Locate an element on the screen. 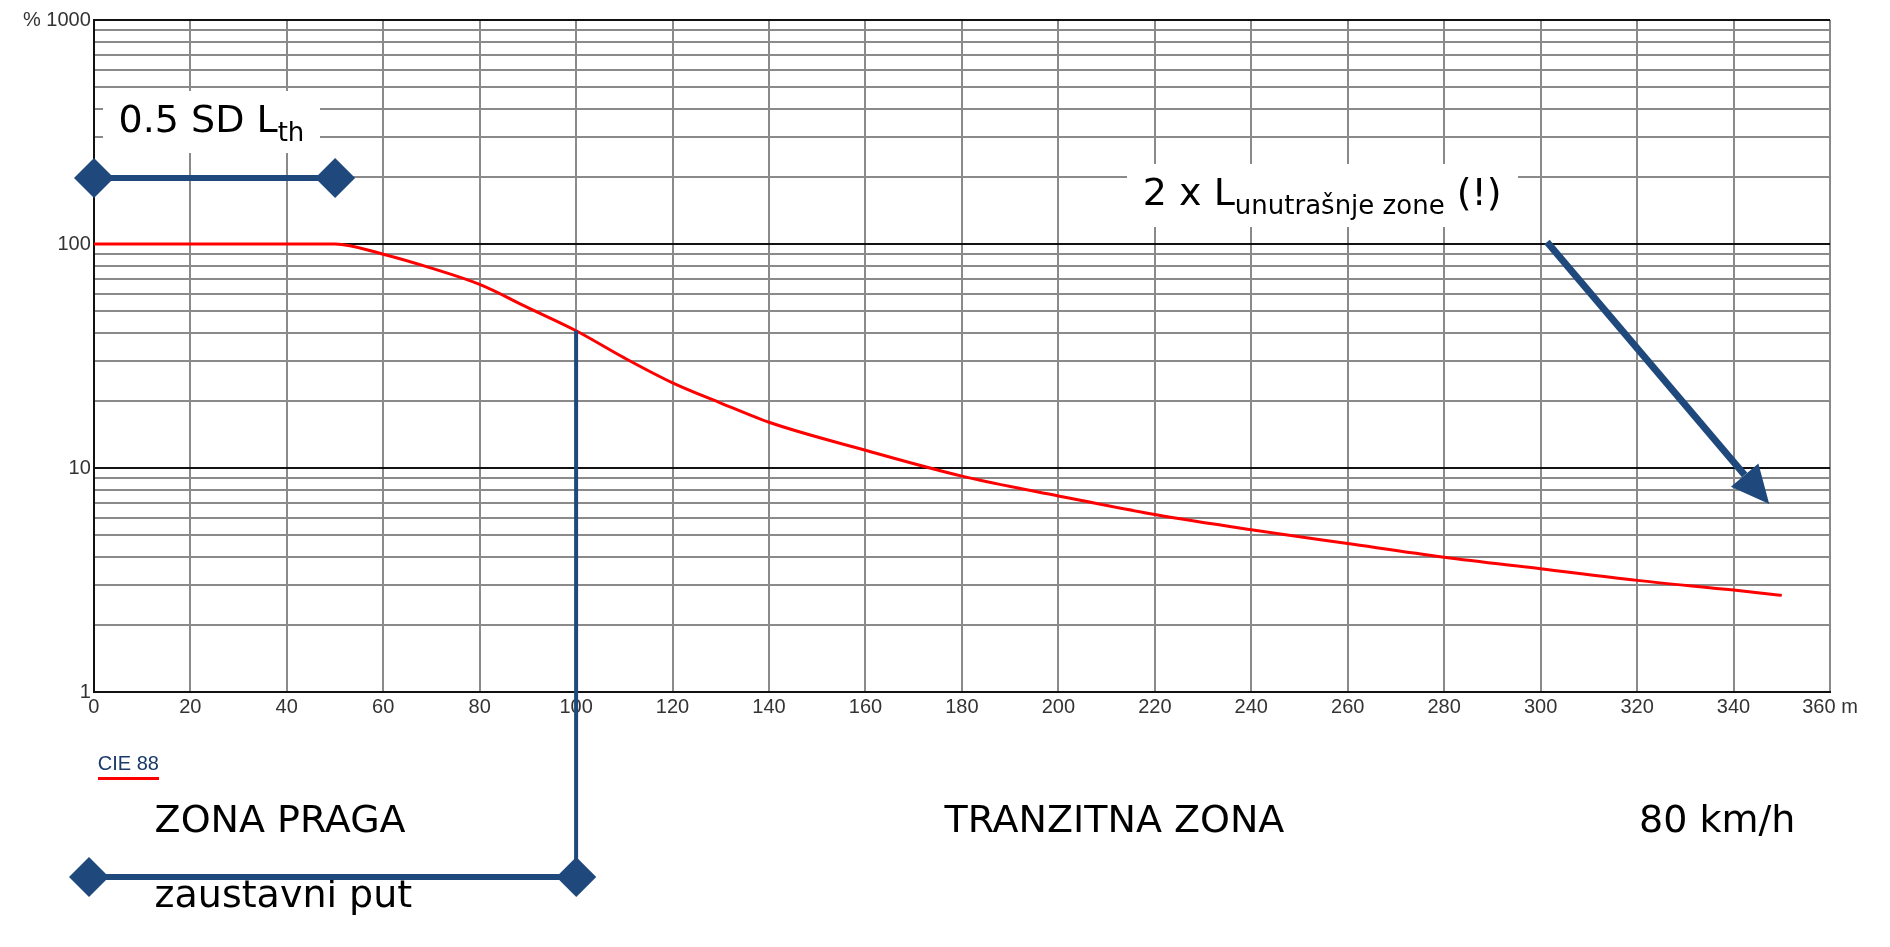 Image resolution: width=1890 pixels, height=947 pixels. x-tick-label: 180 is located at coordinates (962, 705).